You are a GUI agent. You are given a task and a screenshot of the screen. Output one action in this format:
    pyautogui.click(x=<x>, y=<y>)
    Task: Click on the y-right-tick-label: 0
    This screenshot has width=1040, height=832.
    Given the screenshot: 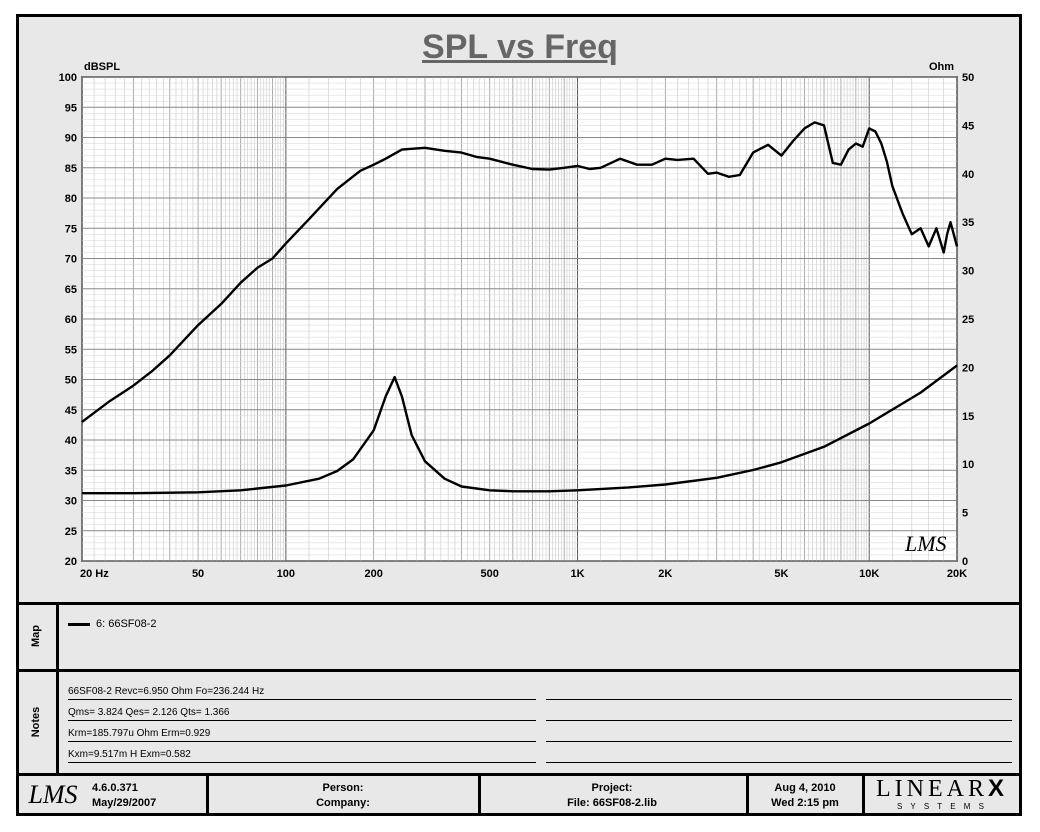 What is the action you would take?
    pyautogui.click(x=965, y=562)
    